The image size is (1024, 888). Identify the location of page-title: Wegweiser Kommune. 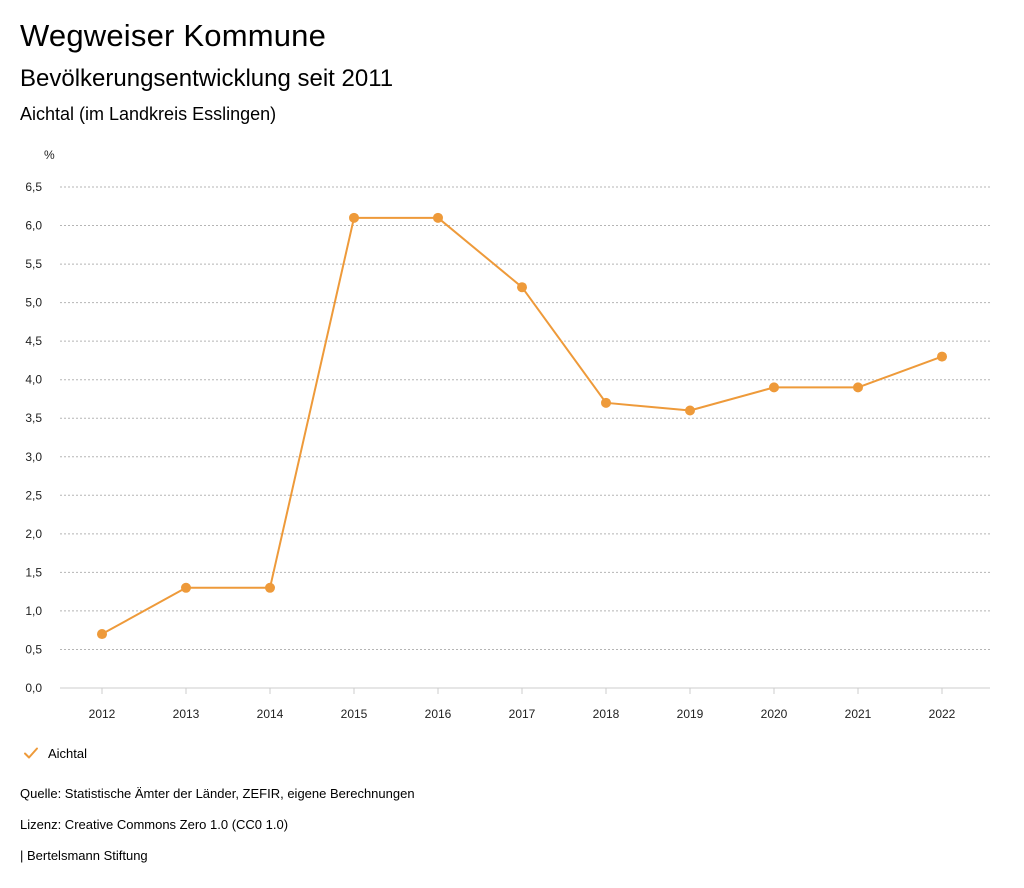
(173, 35).